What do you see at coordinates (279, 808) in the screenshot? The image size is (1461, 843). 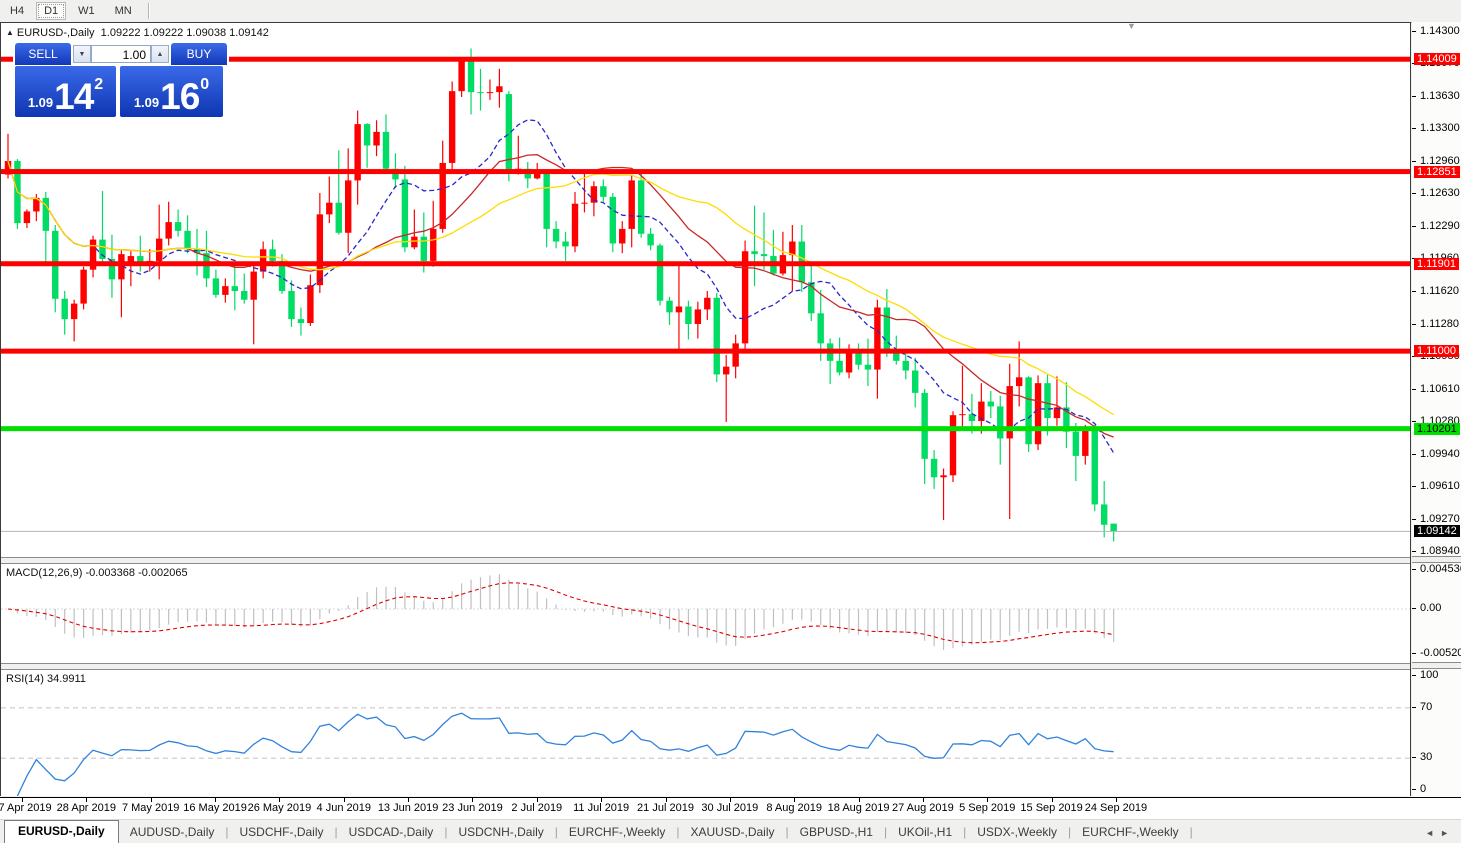 I see `time-axis-label: 26 May 2019` at bounding box center [279, 808].